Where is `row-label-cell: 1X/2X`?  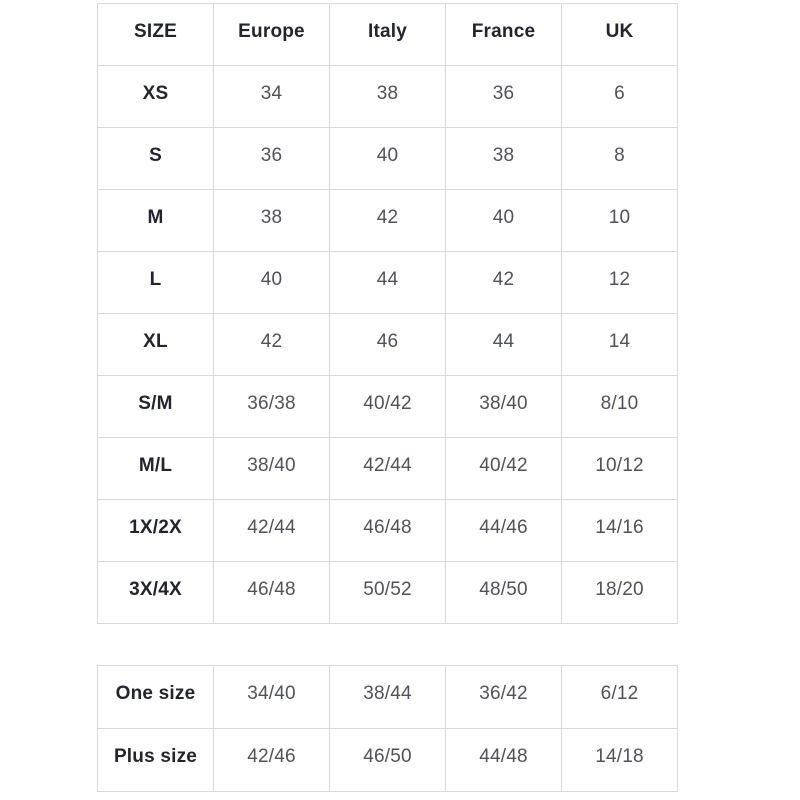 row-label-cell: 1X/2X is located at coordinates (155, 530).